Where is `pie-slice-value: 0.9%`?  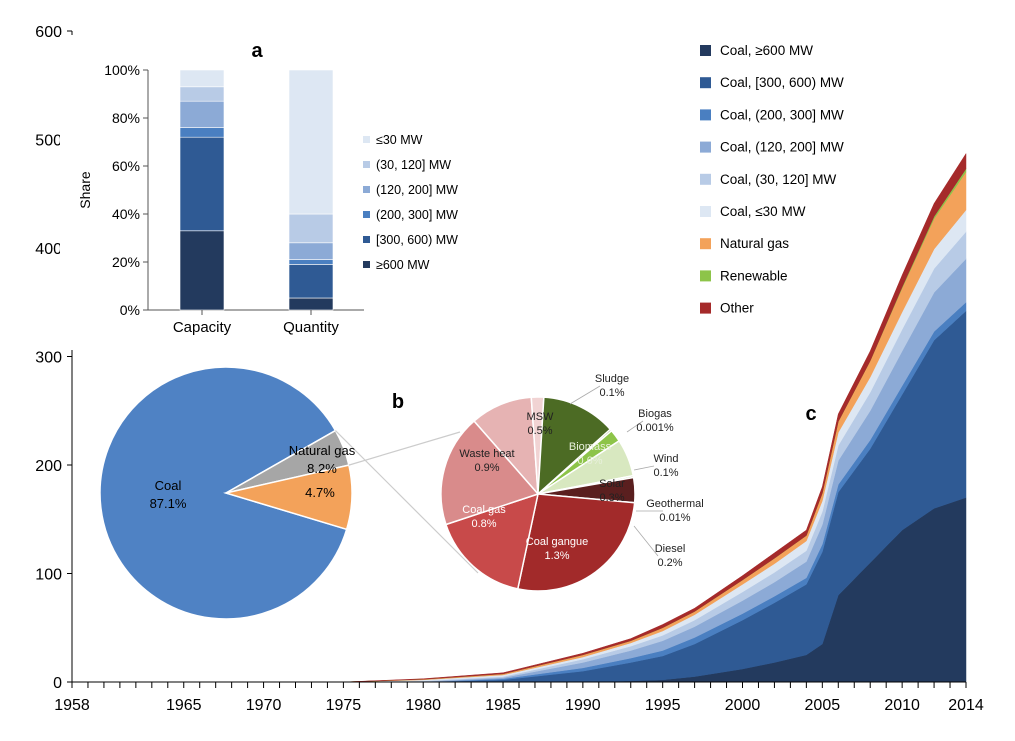 pie-slice-value: 0.9% is located at coordinates (486, 468).